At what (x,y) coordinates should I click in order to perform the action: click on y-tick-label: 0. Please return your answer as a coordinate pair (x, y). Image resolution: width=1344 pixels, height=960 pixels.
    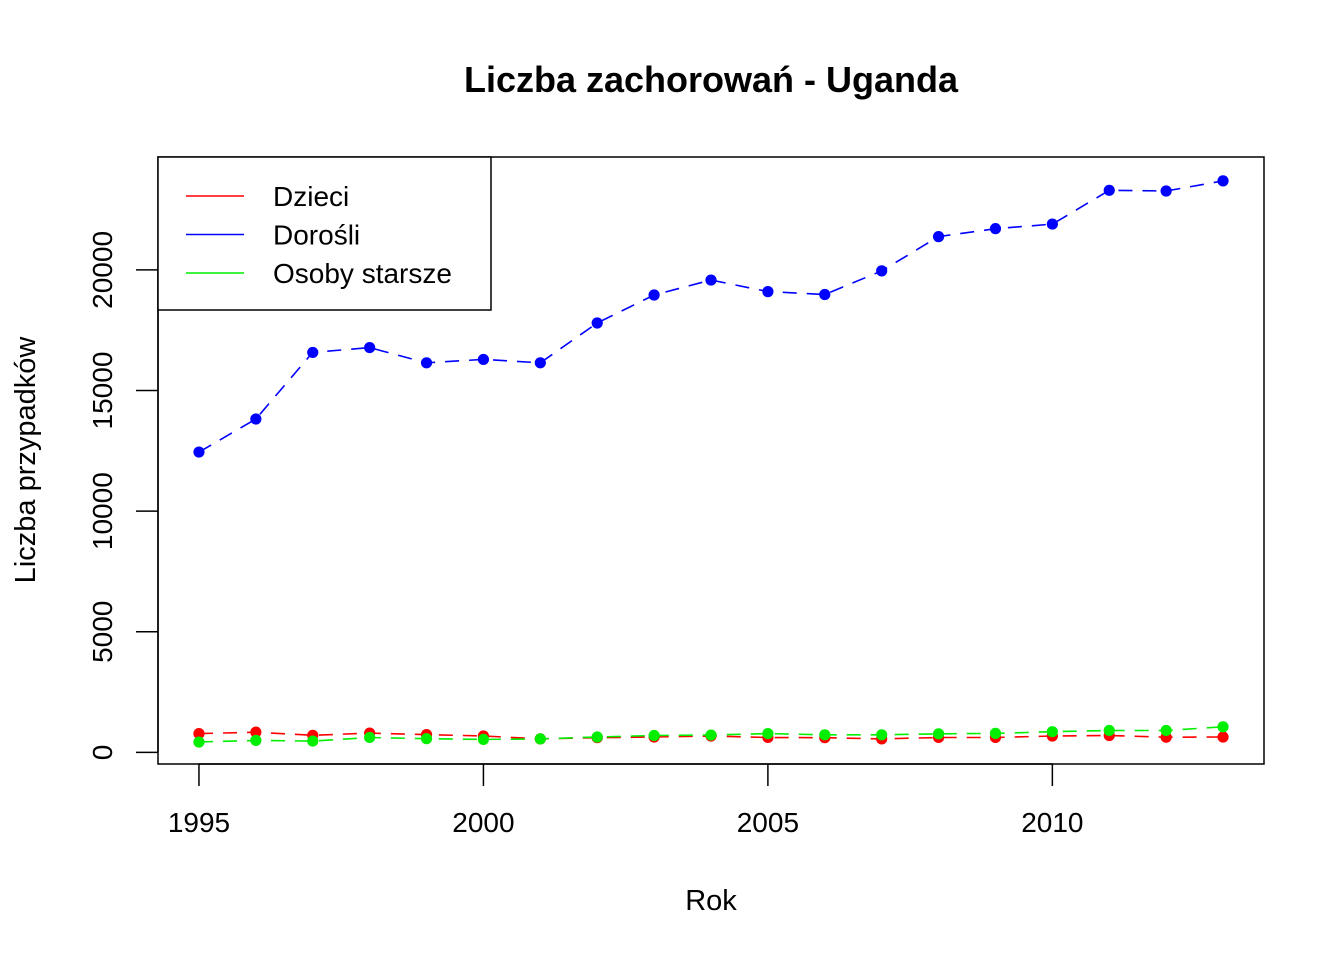
    Looking at the image, I should click on (102, 753).